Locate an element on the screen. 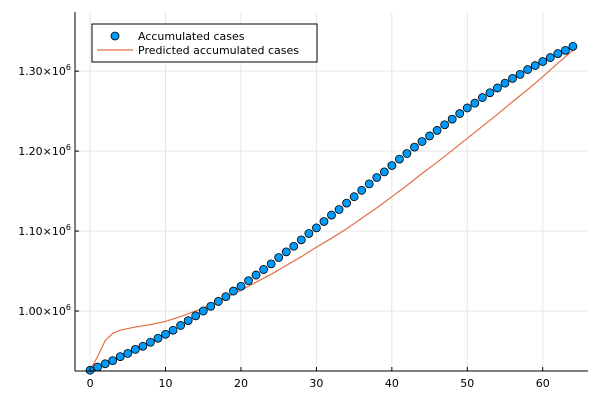  x-tick-label: 50 is located at coordinates (467, 383).